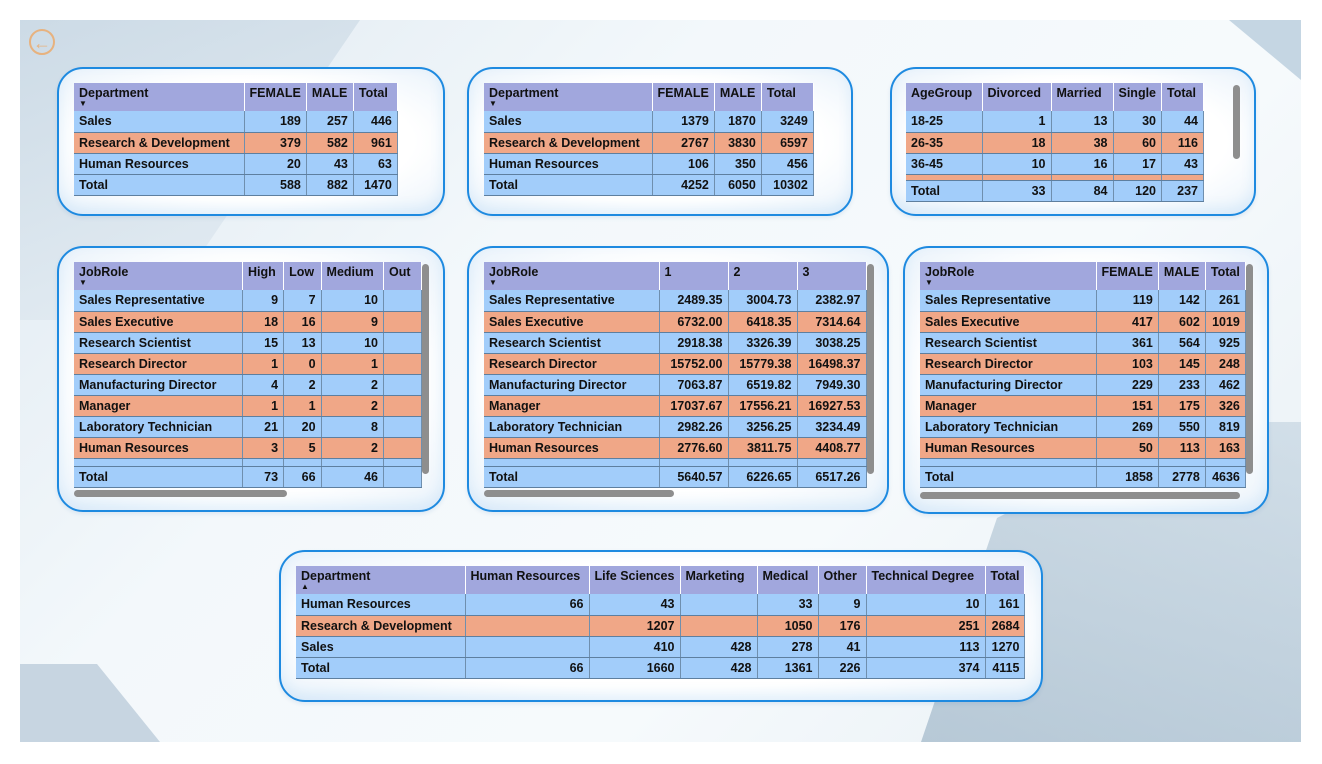 This screenshot has height=764, width=1322. What do you see at coordinates (572, 427) in the screenshot?
I see `row-label: Laboratory Technician` at bounding box center [572, 427].